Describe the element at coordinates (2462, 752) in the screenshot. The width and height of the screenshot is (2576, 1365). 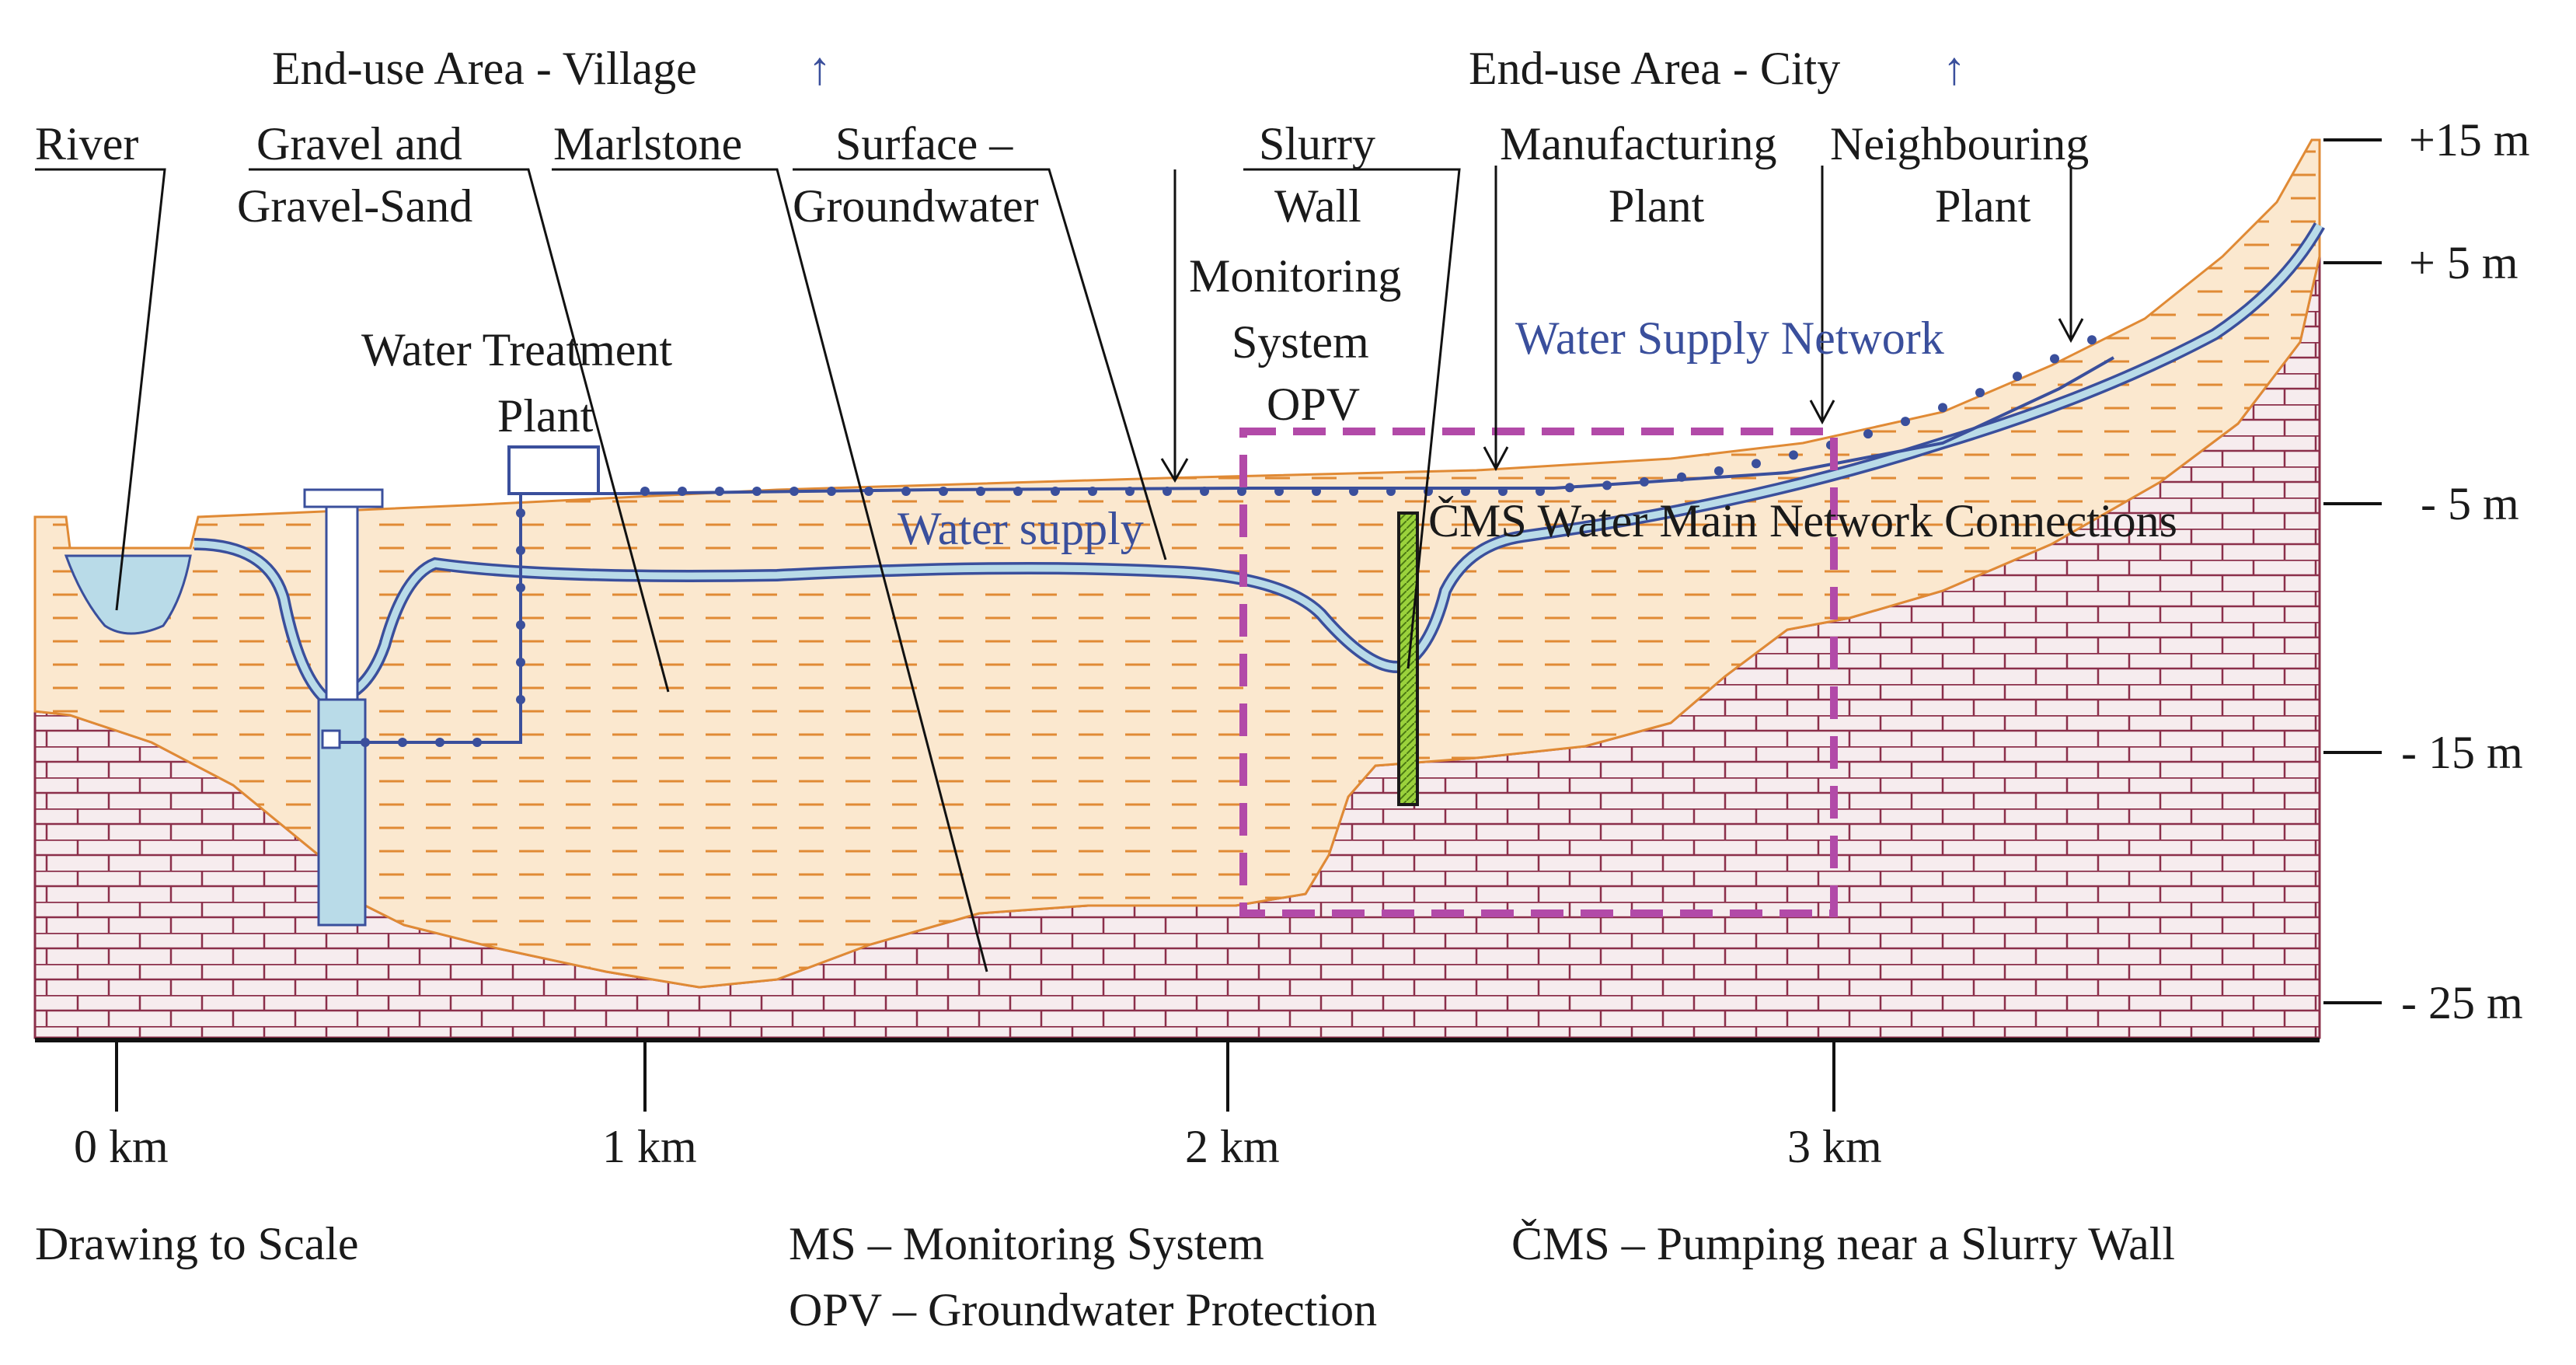
I see `elevation-label: - 15 m` at that location.